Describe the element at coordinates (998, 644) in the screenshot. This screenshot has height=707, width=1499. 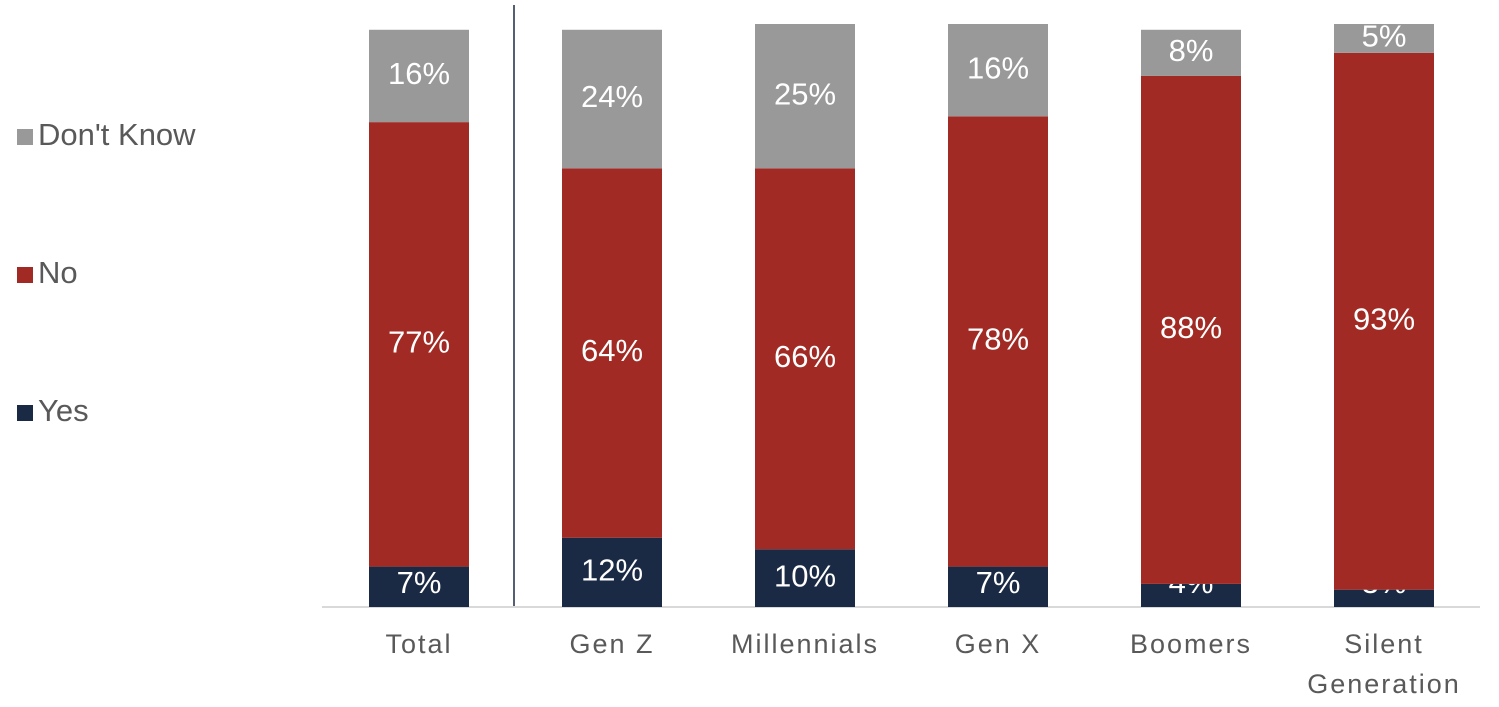
I see `x-tick-label: Gen X` at that location.